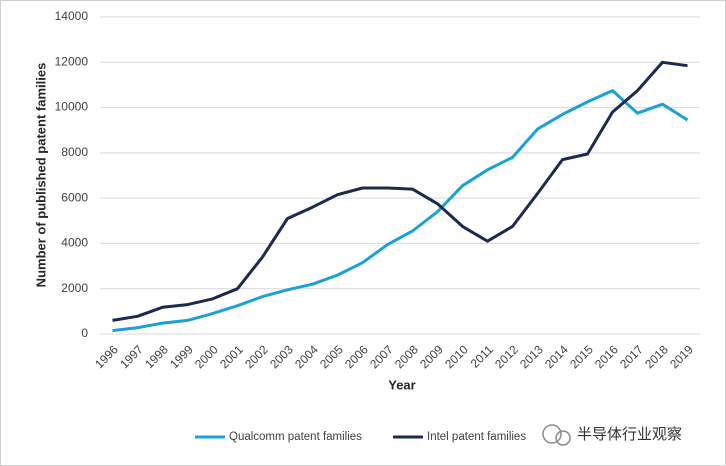  What do you see at coordinates (629, 434) in the screenshot?
I see `watermark-text: 半导体行业观察` at bounding box center [629, 434].